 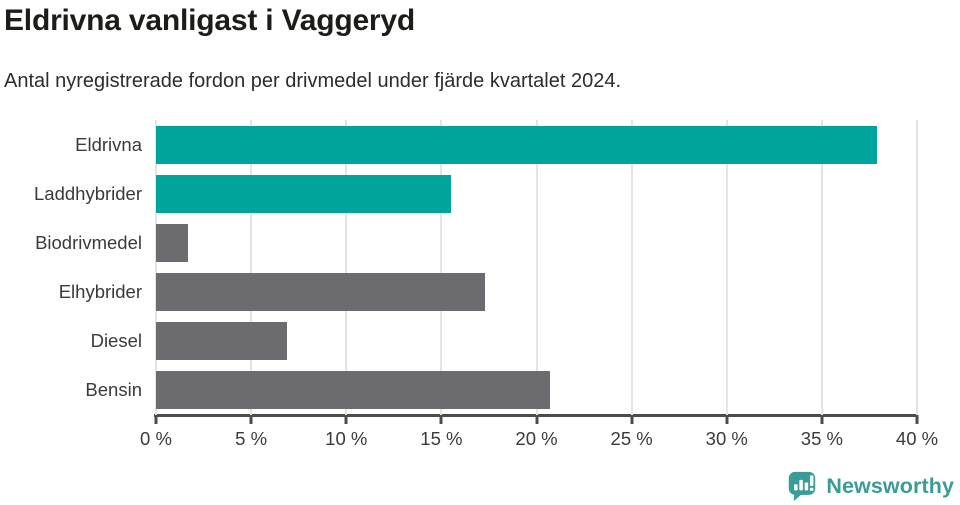 What do you see at coordinates (156, 438) in the screenshot?
I see `x-axis-tick-label: 0 %` at bounding box center [156, 438].